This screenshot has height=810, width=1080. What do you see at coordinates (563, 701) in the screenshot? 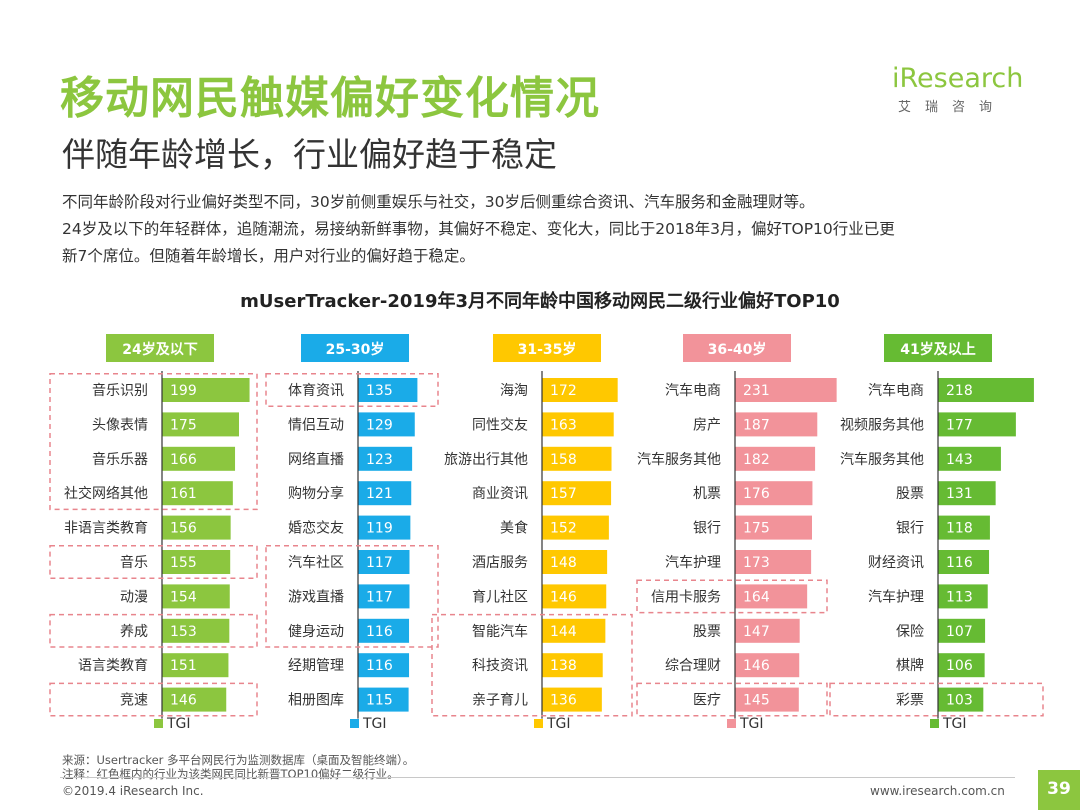
I see `bar-value-label: 136` at bounding box center [563, 701].